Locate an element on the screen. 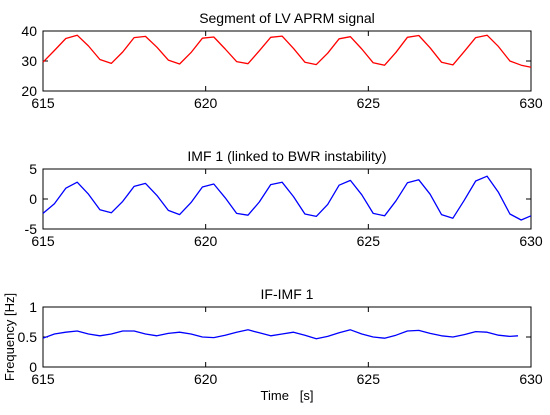 The width and height of the screenshot is (550, 415). series-line-if-imf1 is located at coordinates (280, 334).